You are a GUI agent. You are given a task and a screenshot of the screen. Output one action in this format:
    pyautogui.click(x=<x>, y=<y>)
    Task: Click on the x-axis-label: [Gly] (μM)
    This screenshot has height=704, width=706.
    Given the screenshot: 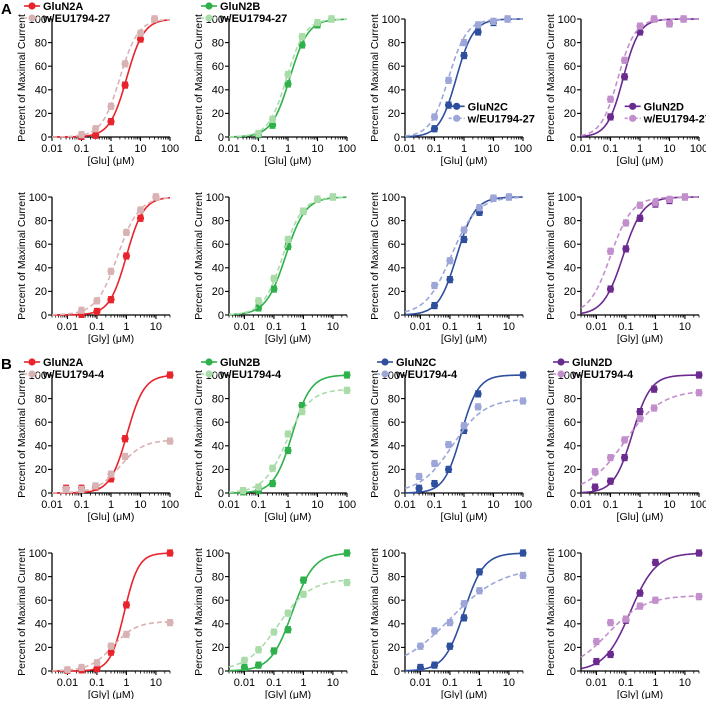 What is the action you would take?
    pyautogui.click(x=288, y=339)
    